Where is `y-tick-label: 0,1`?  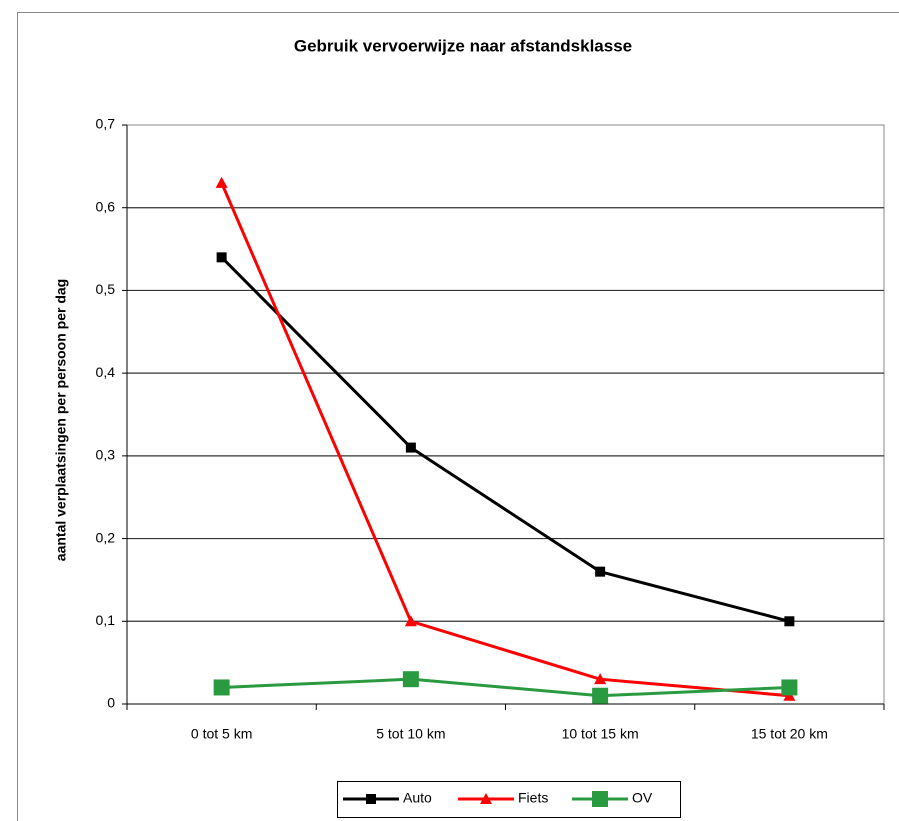
y-tick-label: 0,1 is located at coordinates (106, 620).